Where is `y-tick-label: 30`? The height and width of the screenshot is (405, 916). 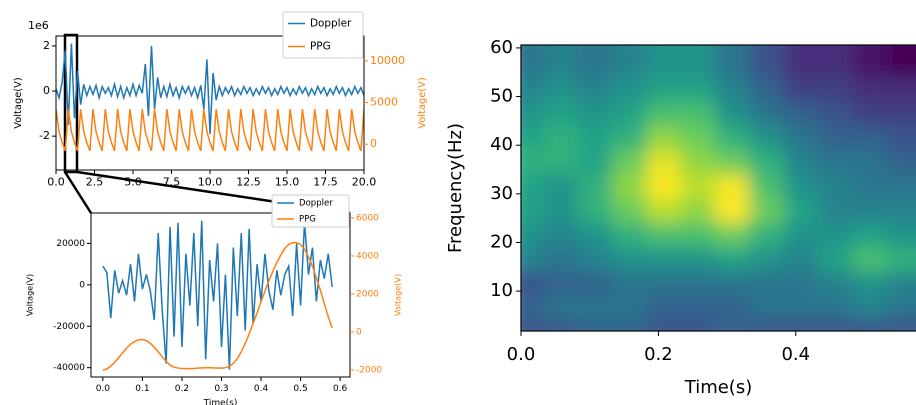 y-tick-label: 30 is located at coordinates (501, 193).